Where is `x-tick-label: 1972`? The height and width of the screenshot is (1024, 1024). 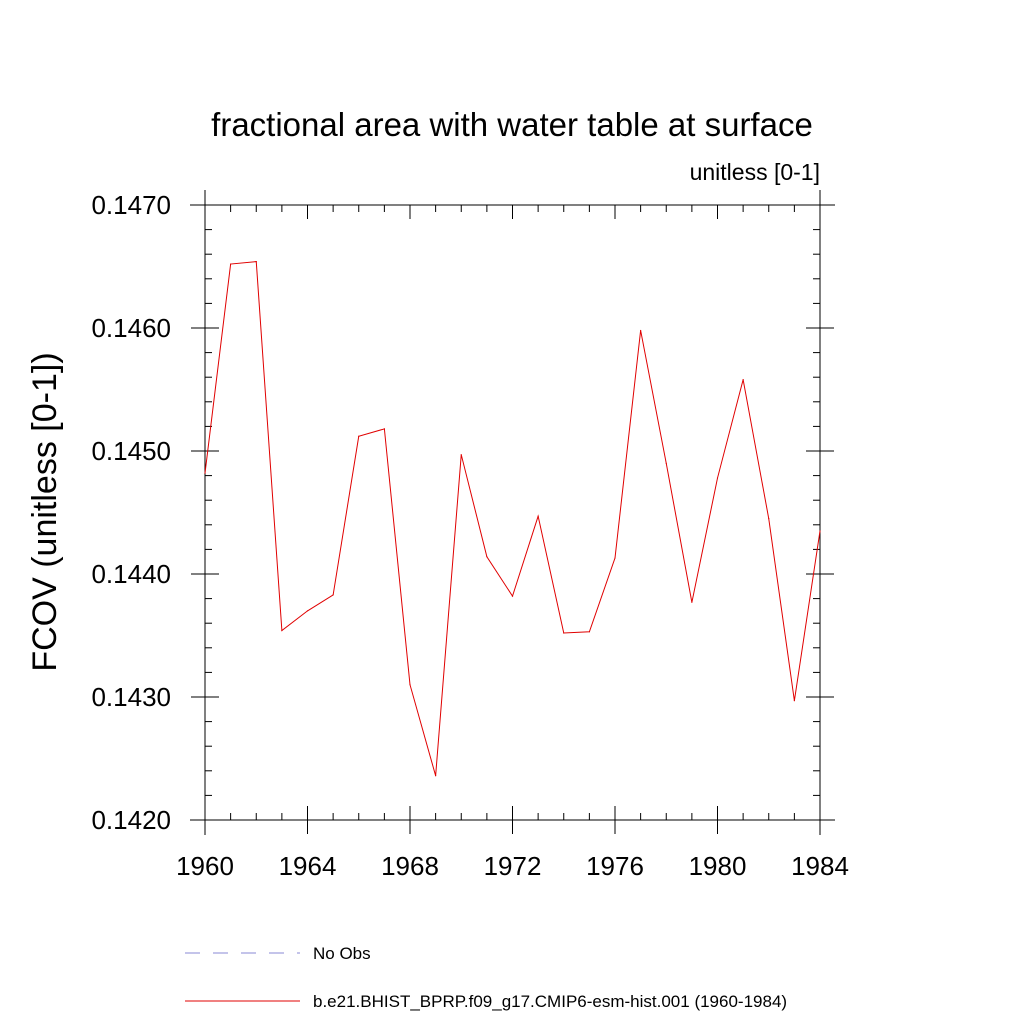
x-tick-label: 1972 is located at coordinates (513, 866).